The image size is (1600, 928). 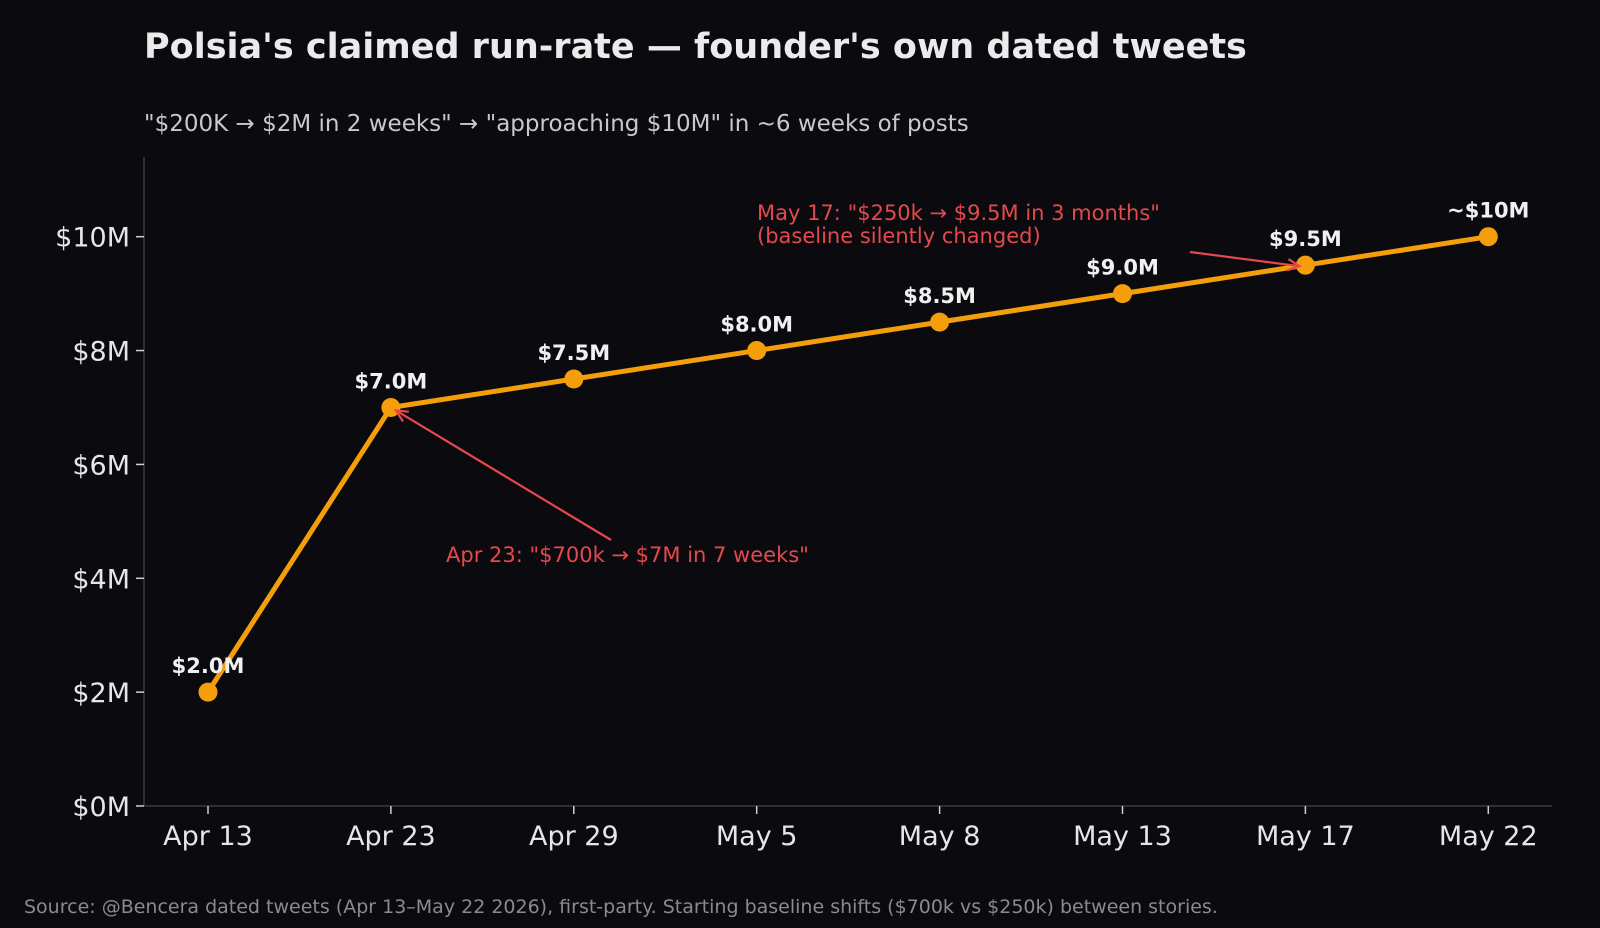 I want to click on data-label: $9.5M, so click(x=1305, y=239).